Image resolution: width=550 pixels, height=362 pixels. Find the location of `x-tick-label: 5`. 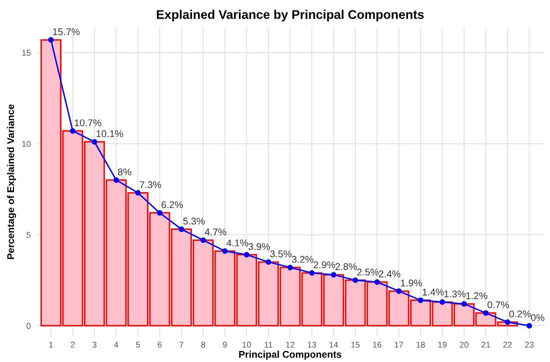

x-tick-label: 5 is located at coordinates (138, 345).